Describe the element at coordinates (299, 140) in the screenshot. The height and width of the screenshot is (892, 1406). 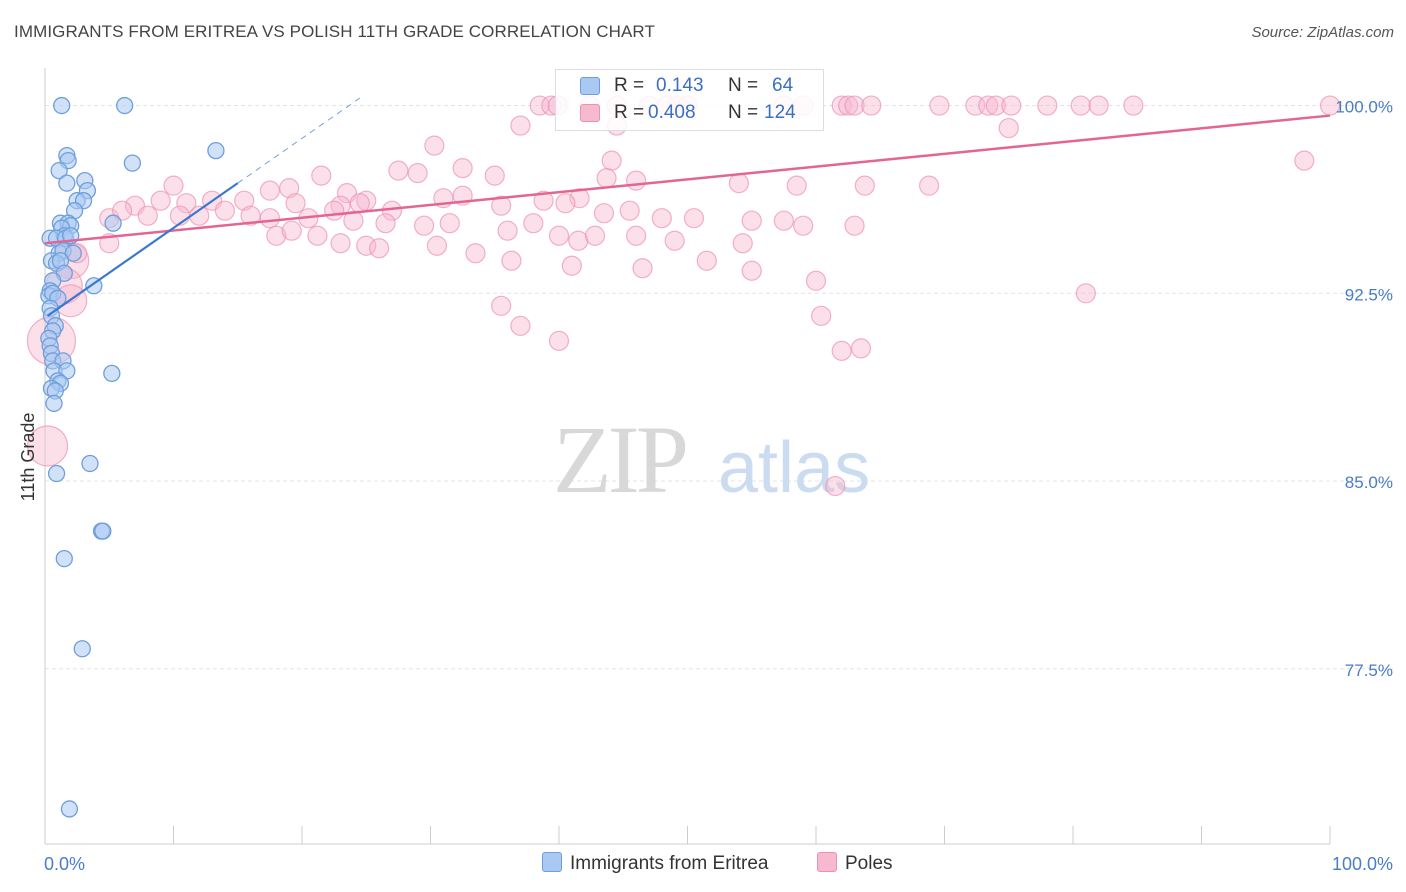
I see `eritrea-trend-extension` at that location.